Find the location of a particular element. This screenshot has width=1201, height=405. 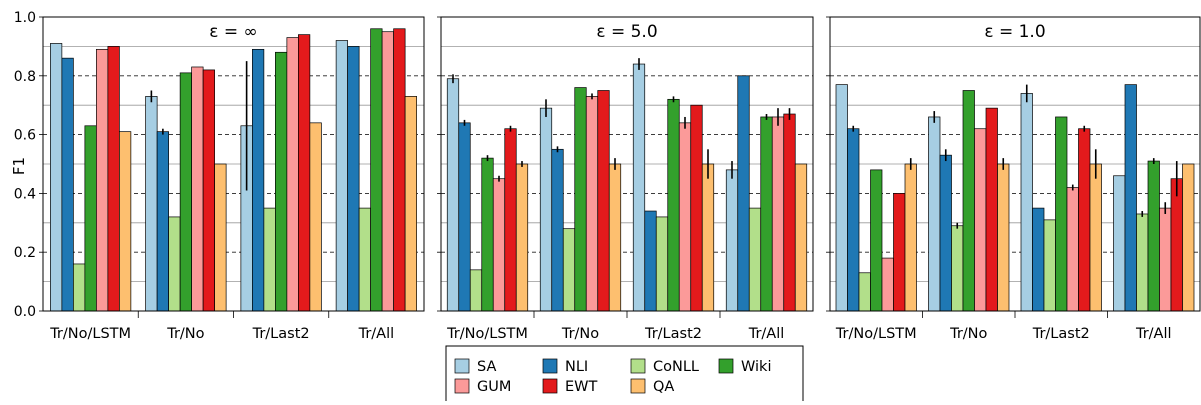

y-tick-label: 0.8 is located at coordinates (25, 77).